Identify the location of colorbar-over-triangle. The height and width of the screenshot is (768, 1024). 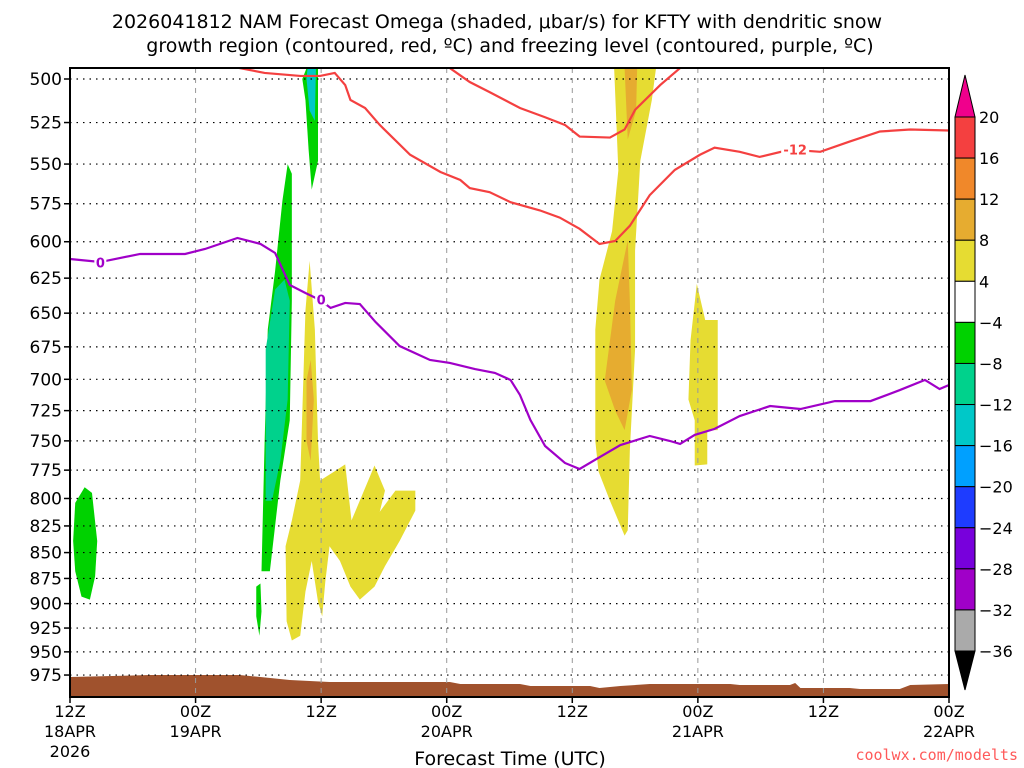
(965, 96).